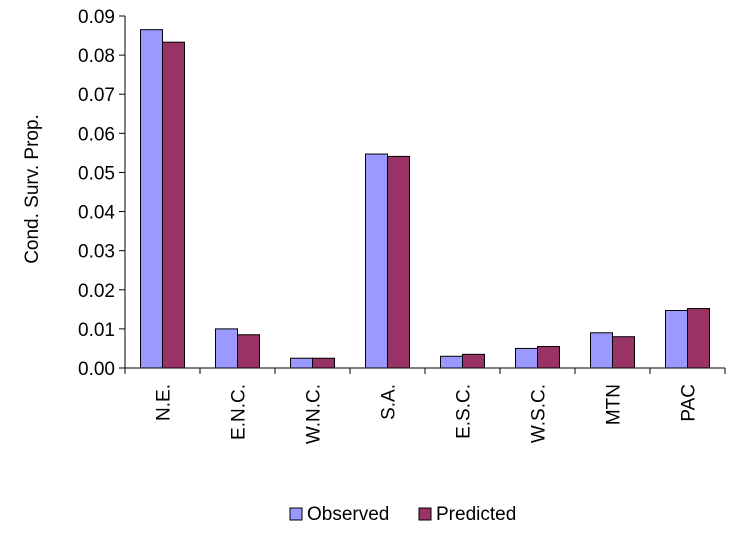 The width and height of the screenshot is (733, 536). Describe the element at coordinates (226, 348) in the screenshot. I see `bar-observed-enc` at that location.